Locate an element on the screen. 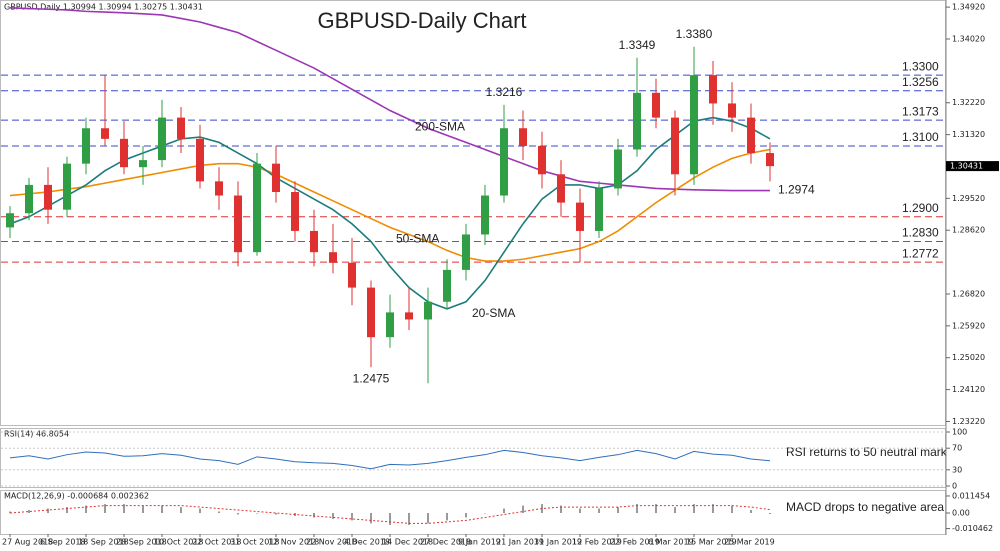 Image resolution: width=1000 pixels, height=551 pixels. x-tick-label: 25 Mar 2019 is located at coordinates (749, 542).